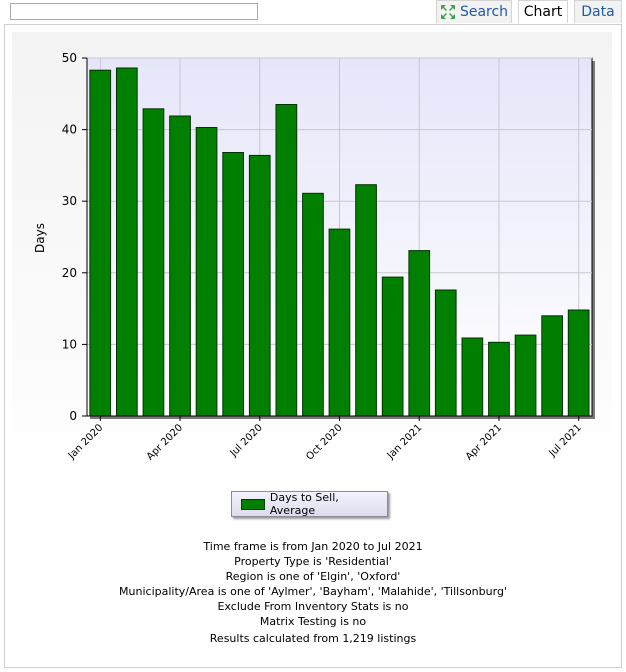 The height and width of the screenshot is (672, 626). I want to click on search-input, so click(134, 11).